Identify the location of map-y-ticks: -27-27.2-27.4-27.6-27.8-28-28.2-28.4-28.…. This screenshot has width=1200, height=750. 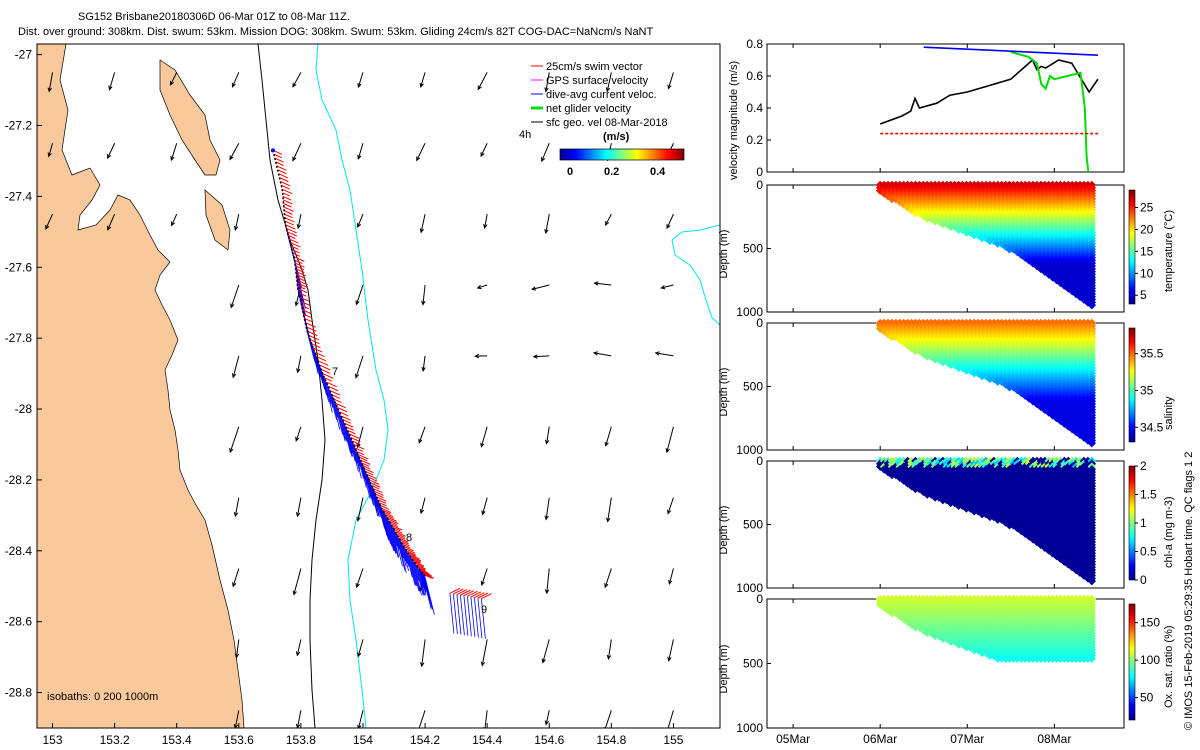
(23, 374).